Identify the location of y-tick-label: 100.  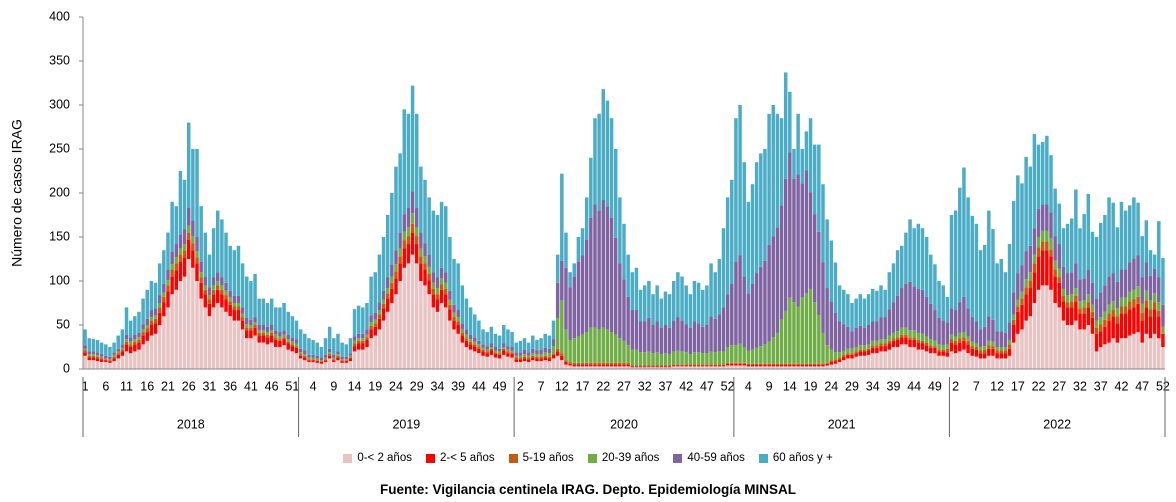
(59, 280).